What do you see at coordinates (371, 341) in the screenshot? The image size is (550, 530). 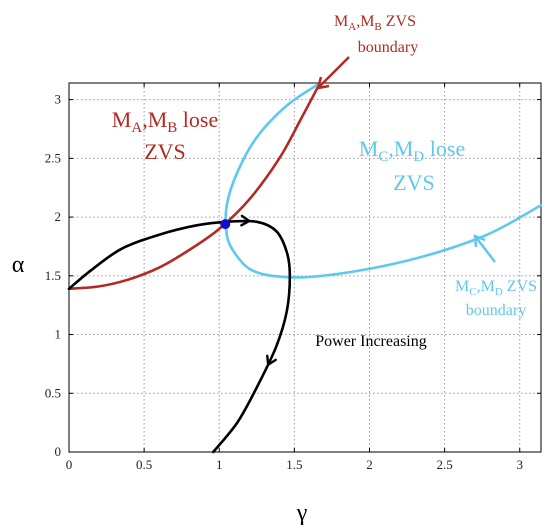 I see `power-increasing-label: Power Increasing` at bounding box center [371, 341].